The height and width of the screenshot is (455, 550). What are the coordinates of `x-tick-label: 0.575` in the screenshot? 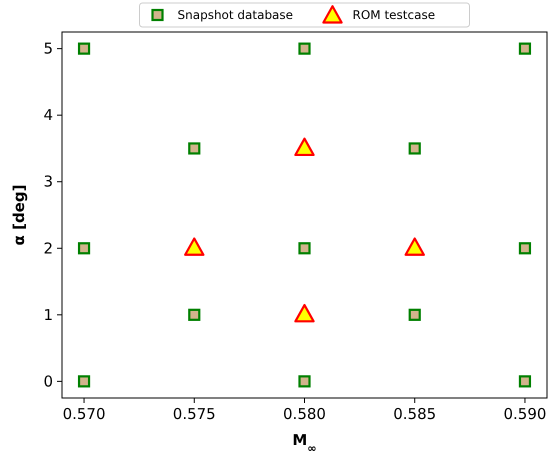 It's located at (194, 414).